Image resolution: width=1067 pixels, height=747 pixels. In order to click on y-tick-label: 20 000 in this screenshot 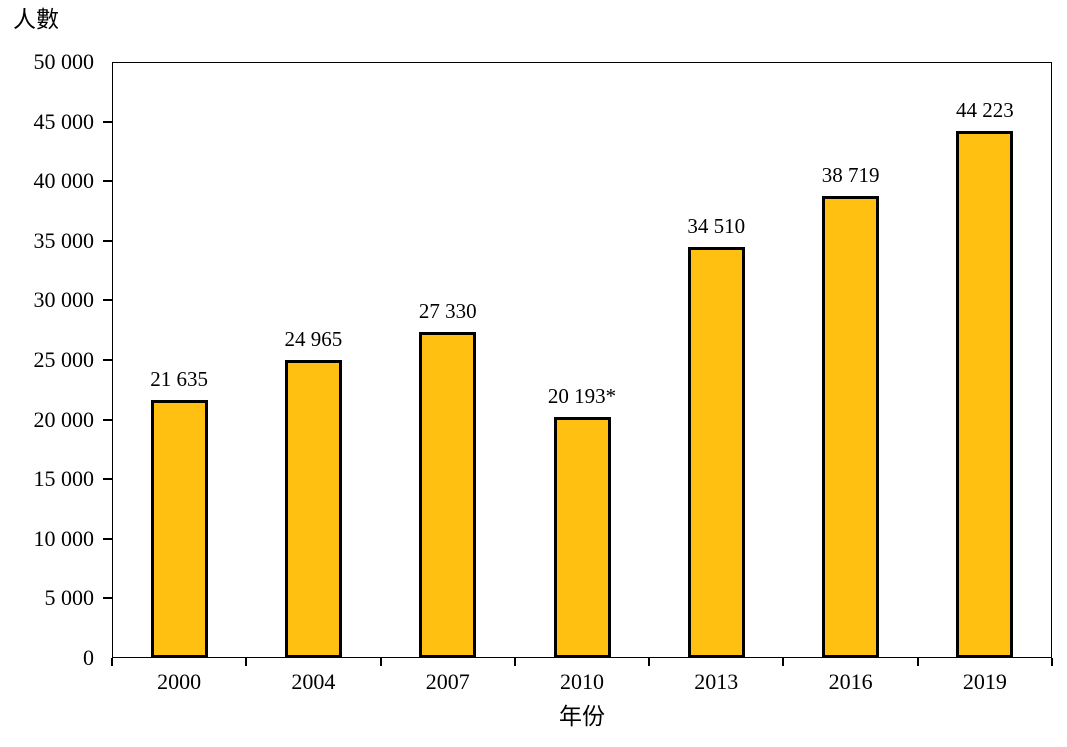, I will do `click(64, 419)`.